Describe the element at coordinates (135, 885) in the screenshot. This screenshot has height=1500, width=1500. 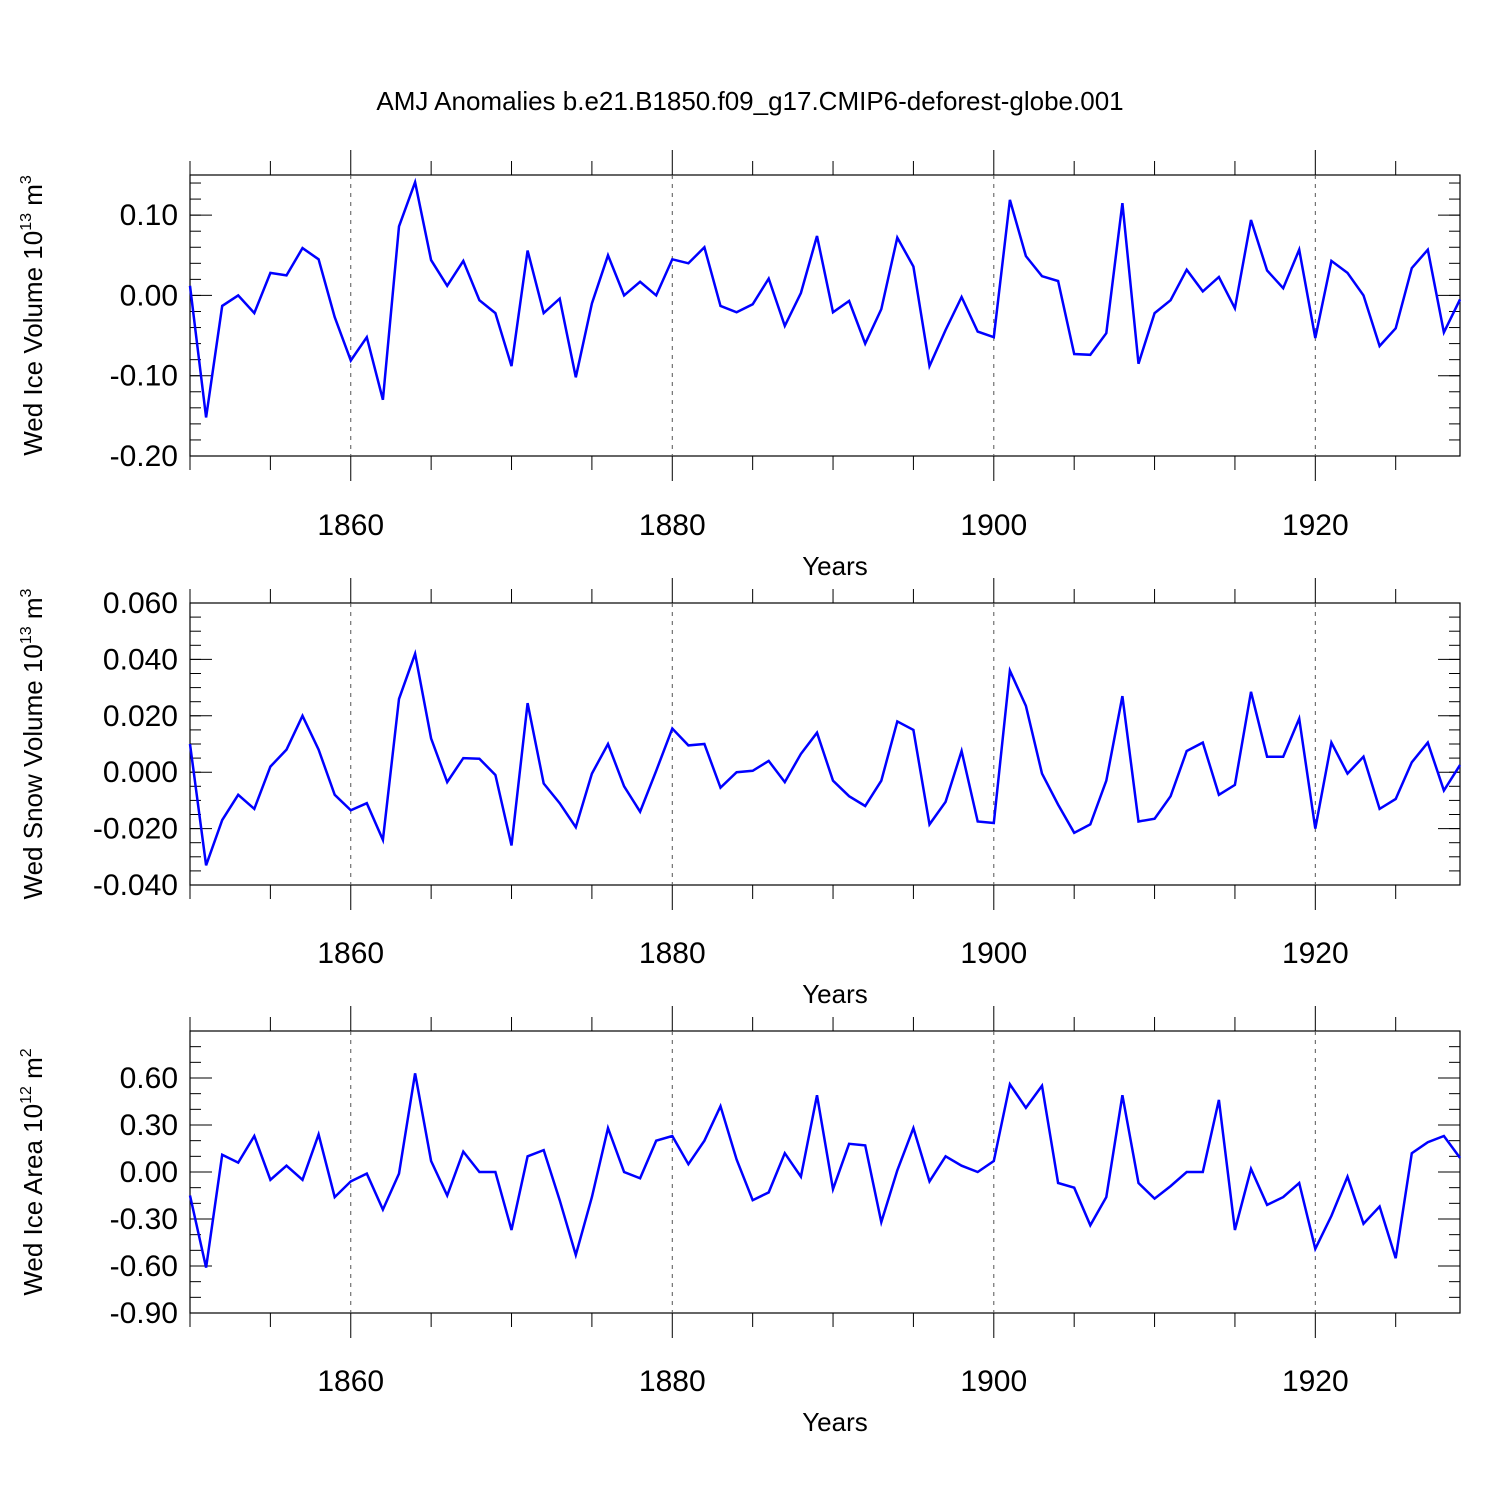
I see `y-tick-label: -0.040` at that location.